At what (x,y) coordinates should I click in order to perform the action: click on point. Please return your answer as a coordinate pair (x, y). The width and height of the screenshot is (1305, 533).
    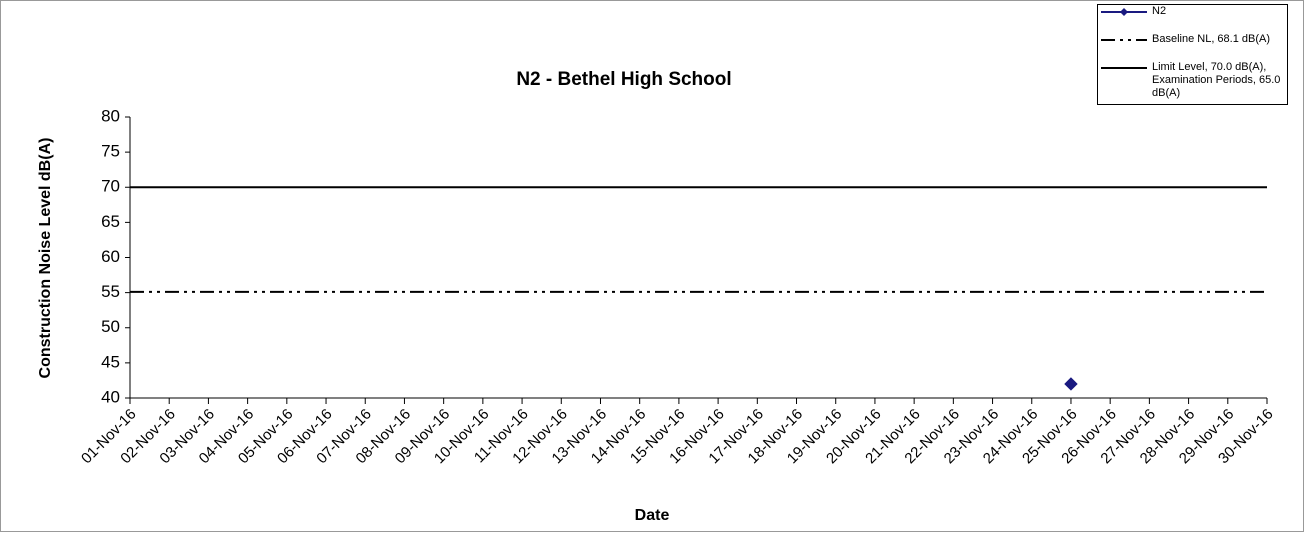
    Looking at the image, I should click on (1071, 384).